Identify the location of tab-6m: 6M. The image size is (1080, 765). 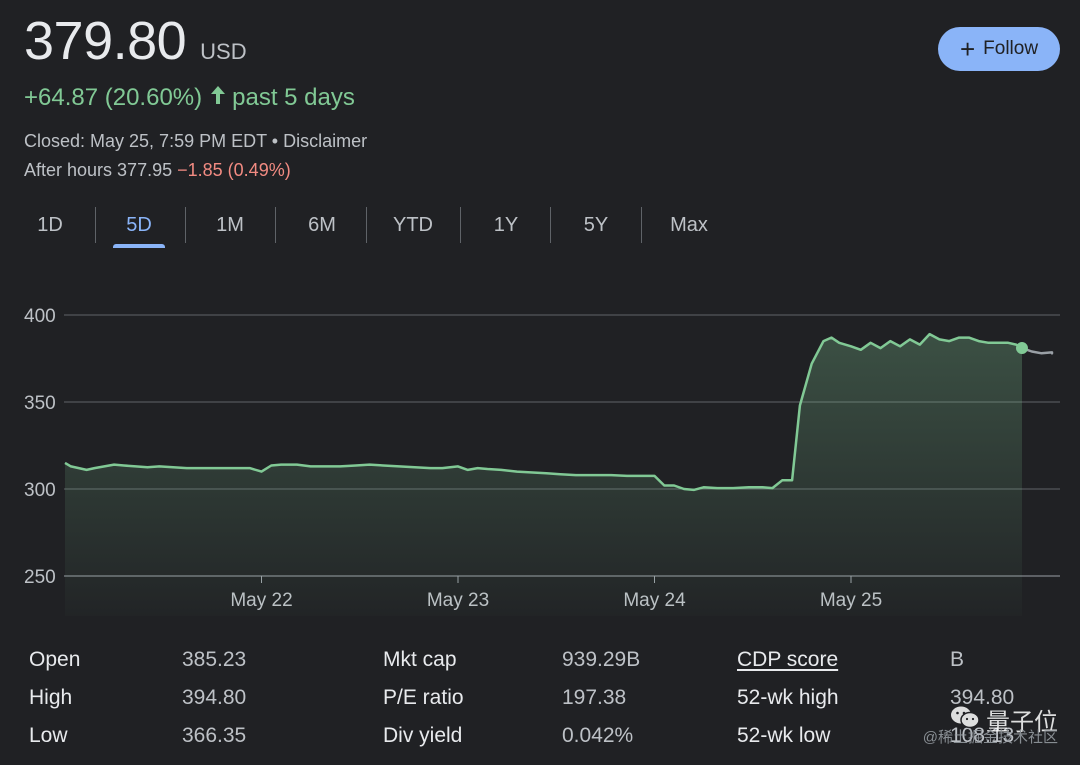
(322, 224).